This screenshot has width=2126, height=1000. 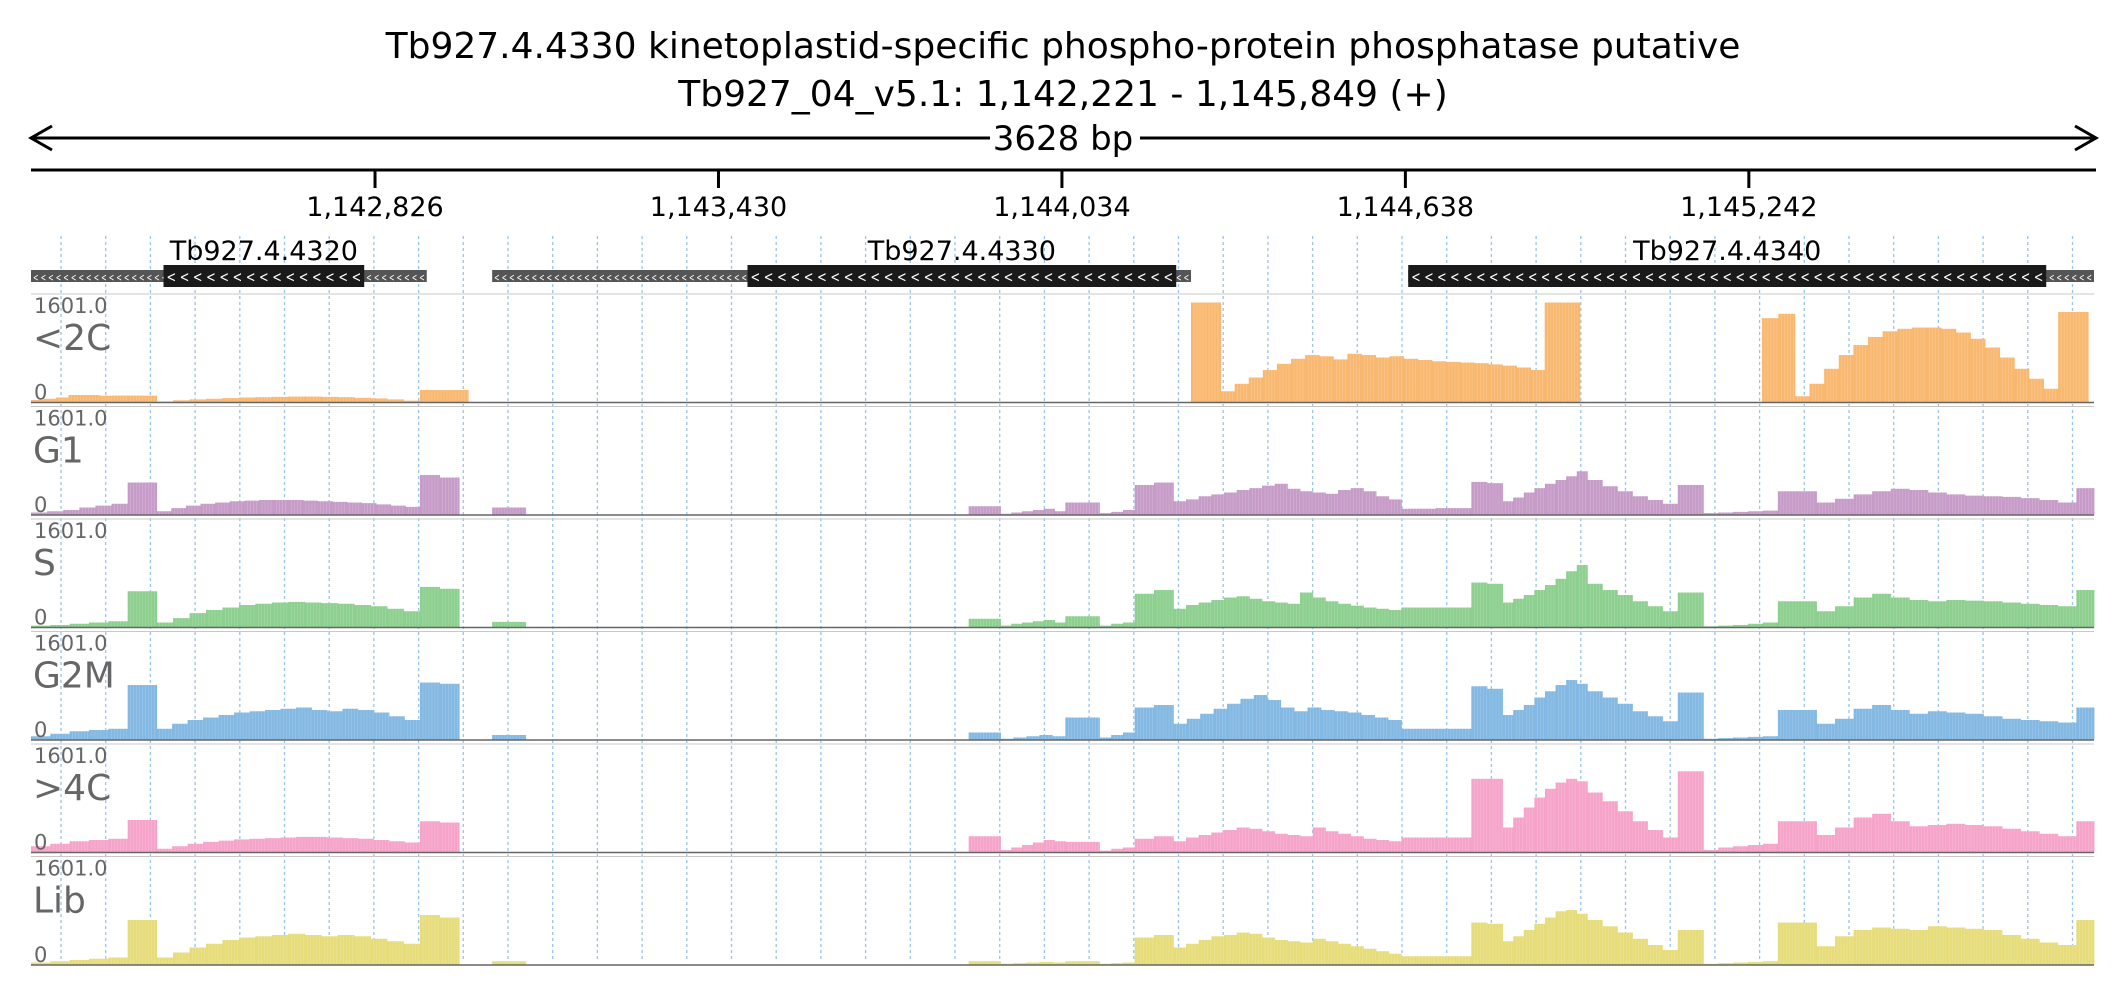 I want to click on x-tick-label: 1,142,826, so click(x=374, y=207).